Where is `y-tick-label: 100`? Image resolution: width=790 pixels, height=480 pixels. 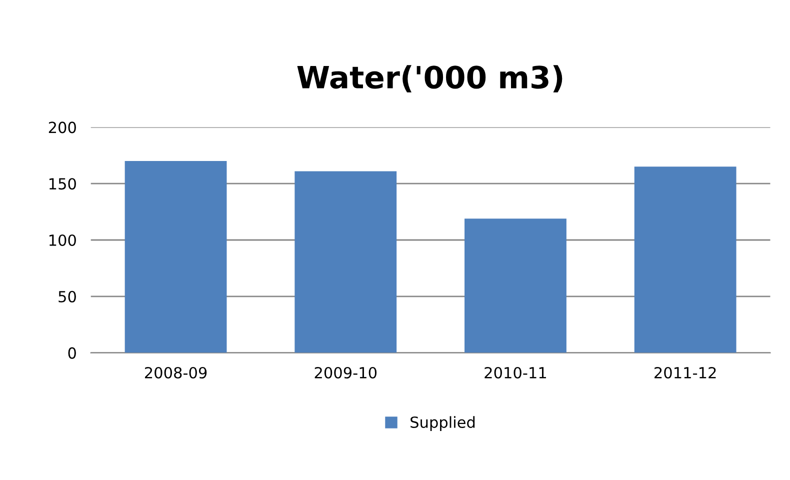
y-tick-label: 100 is located at coordinates (62, 240).